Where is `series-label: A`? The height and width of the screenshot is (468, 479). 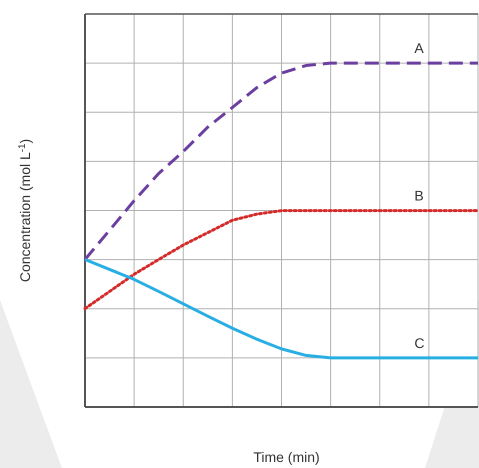 series-label: A is located at coordinates (419, 48).